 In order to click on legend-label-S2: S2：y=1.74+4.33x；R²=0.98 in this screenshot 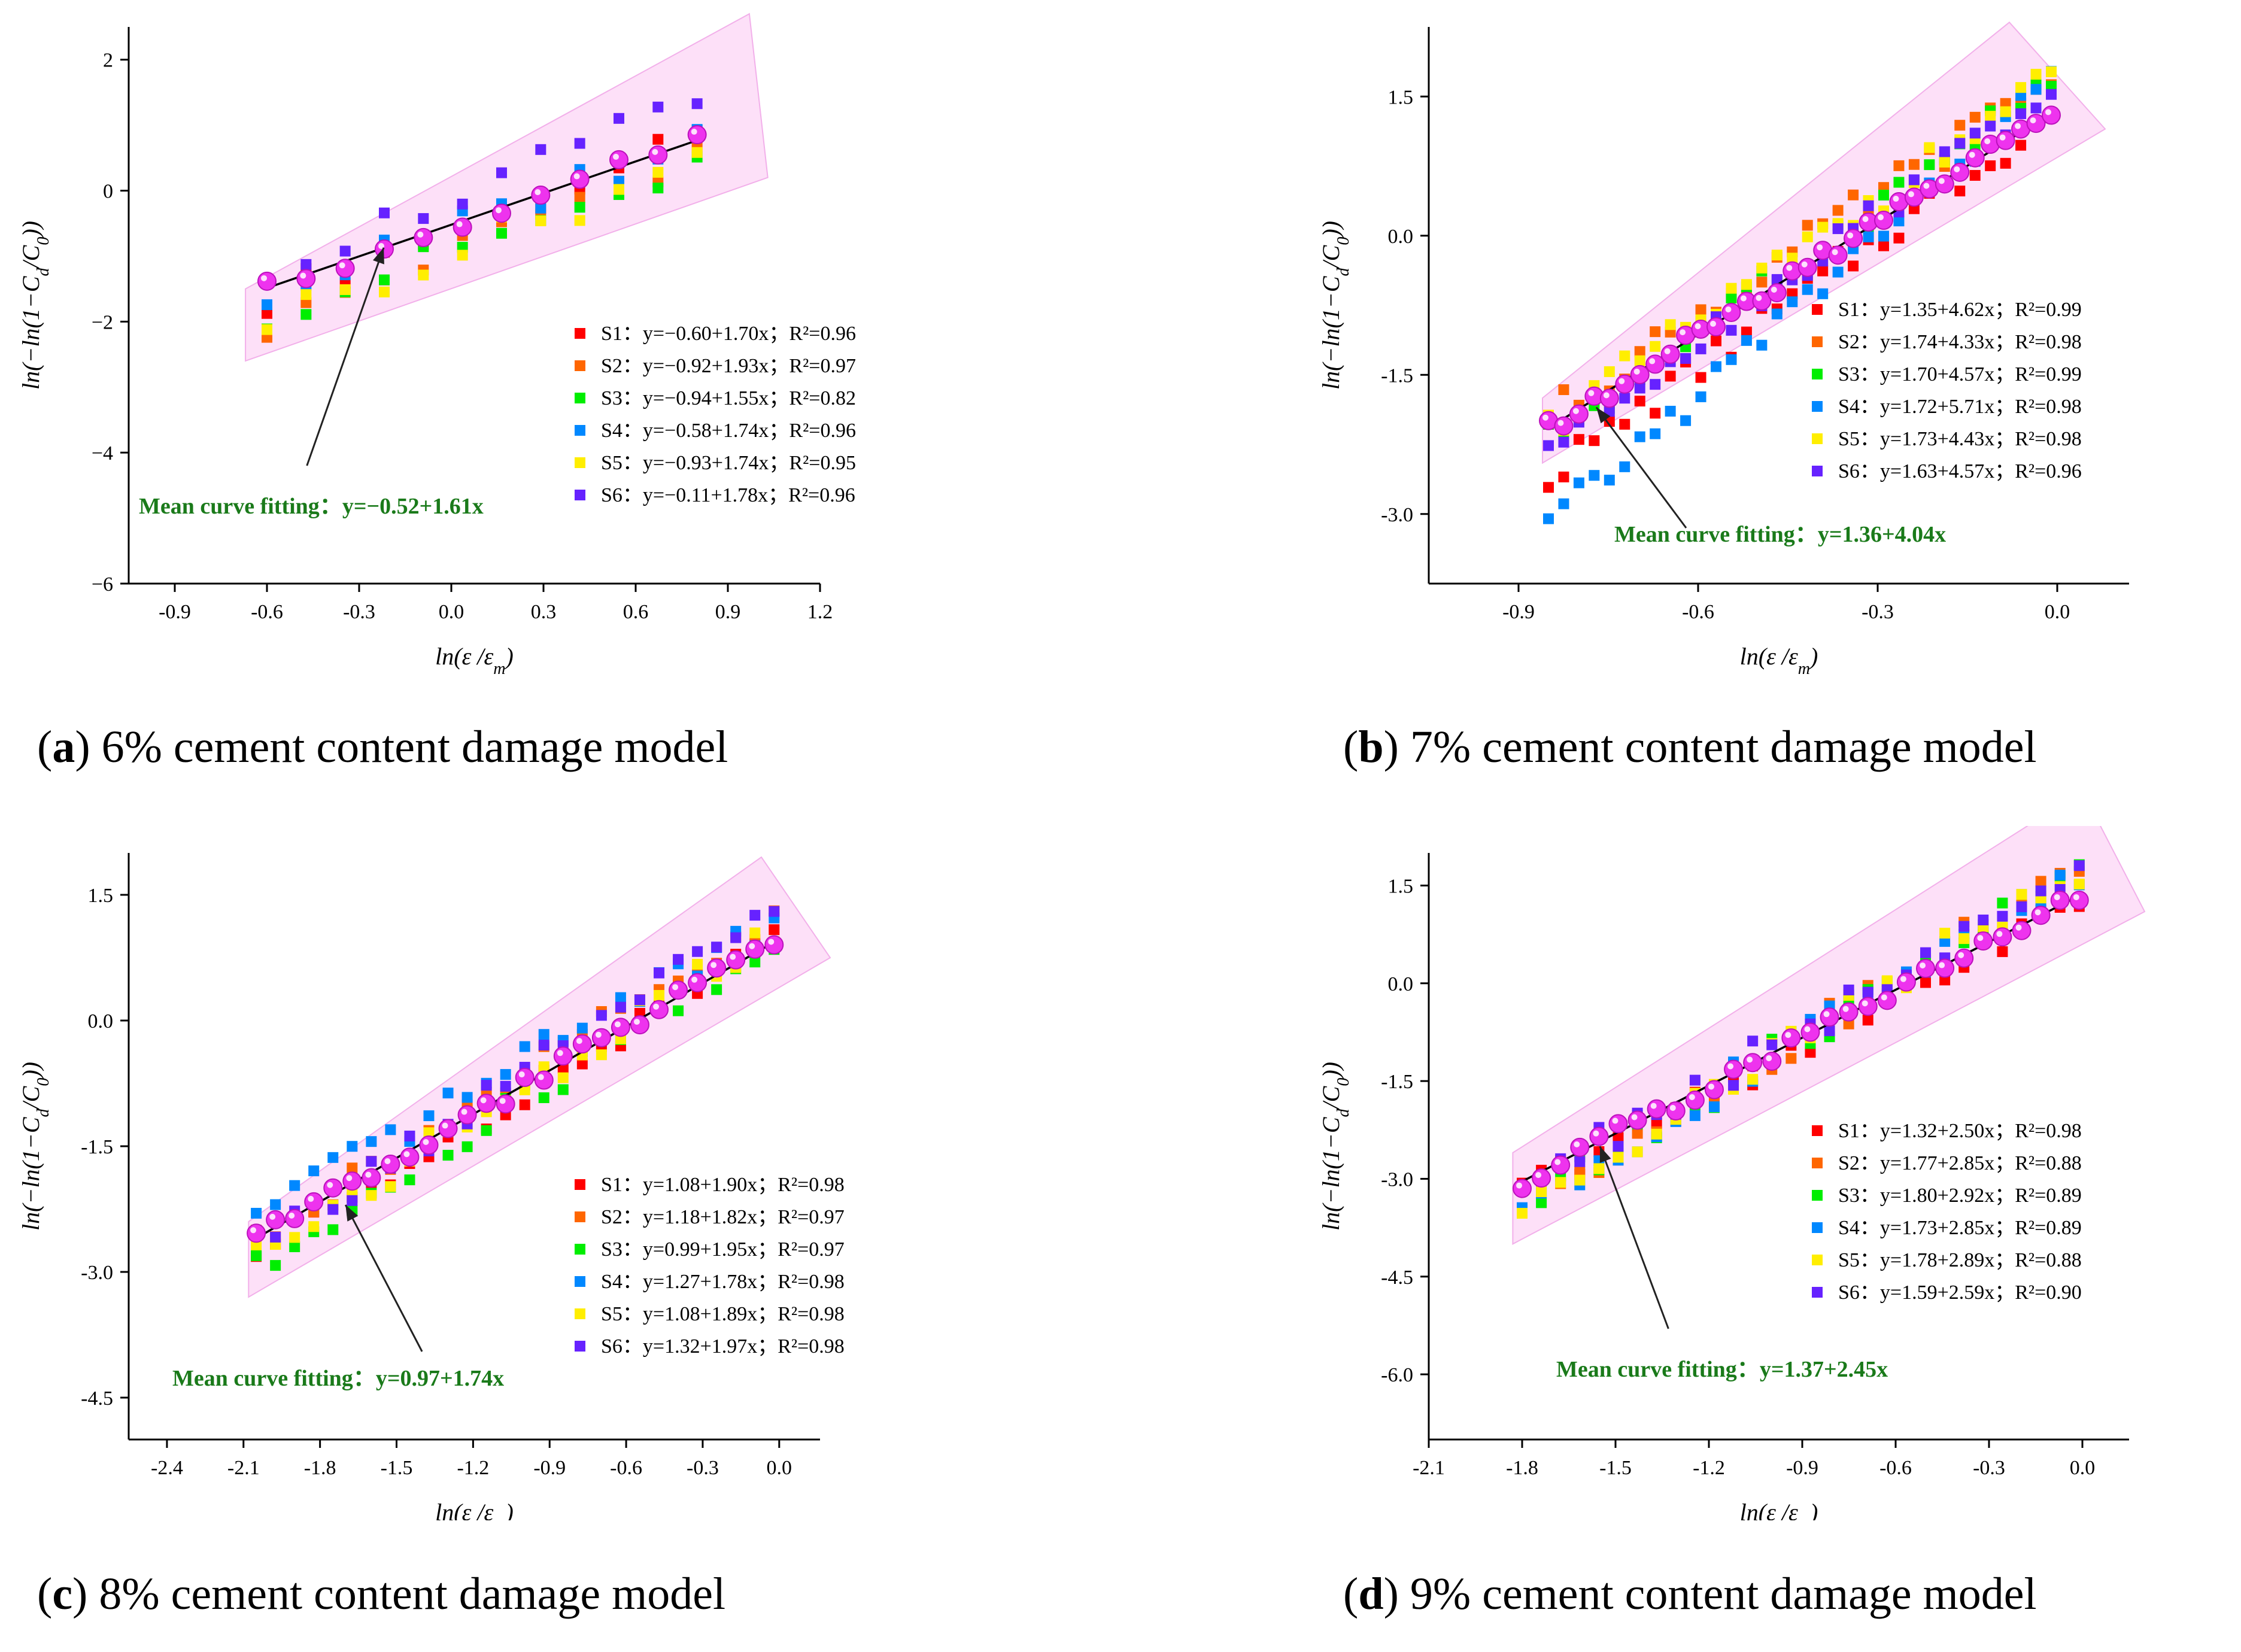, I will do `click(1960, 342)`.